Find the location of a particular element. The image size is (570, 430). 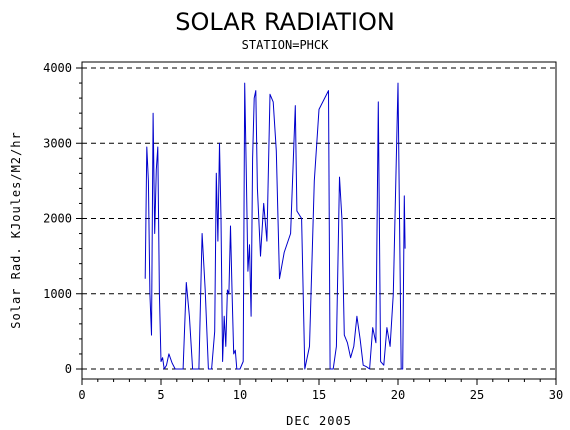

x-axis-label: DEC 2005 is located at coordinates (319, 421).